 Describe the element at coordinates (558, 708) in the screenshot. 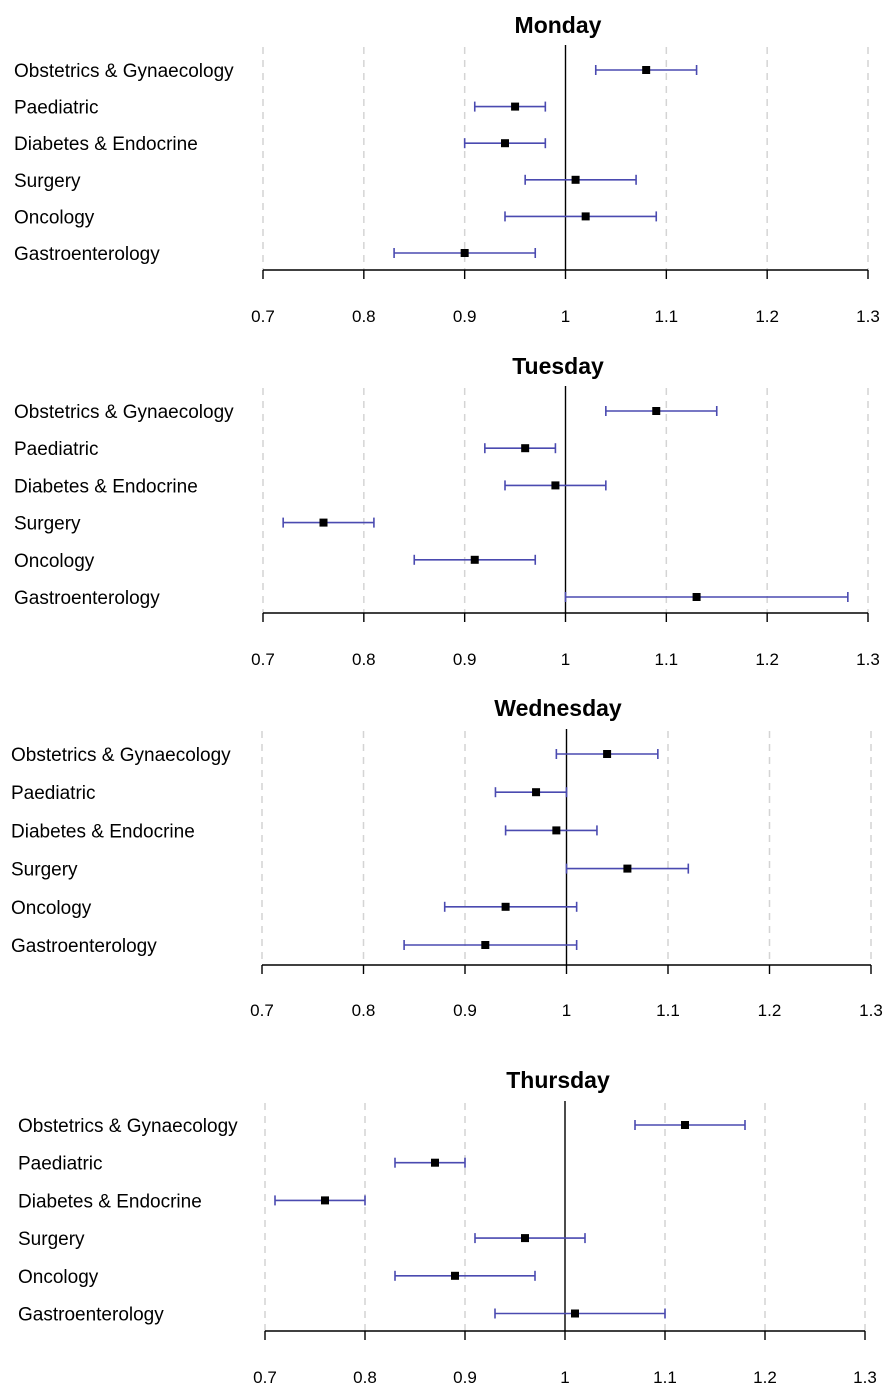

I see `panel-title: Wednesday` at that location.